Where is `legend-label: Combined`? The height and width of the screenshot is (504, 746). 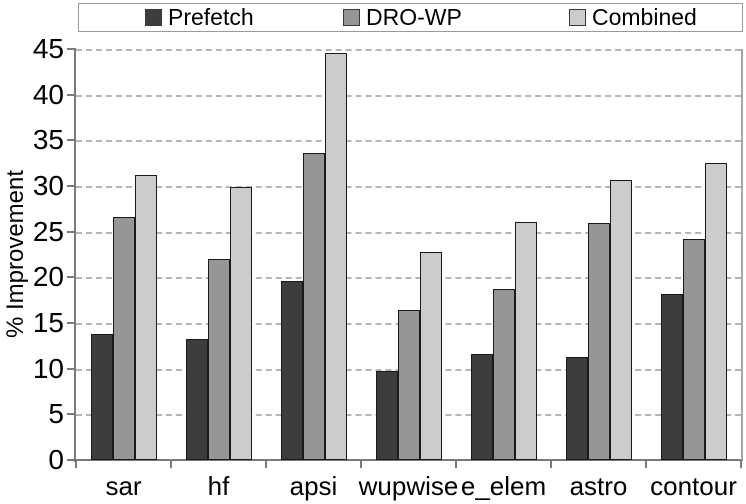
legend-label: Combined is located at coordinates (644, 17).